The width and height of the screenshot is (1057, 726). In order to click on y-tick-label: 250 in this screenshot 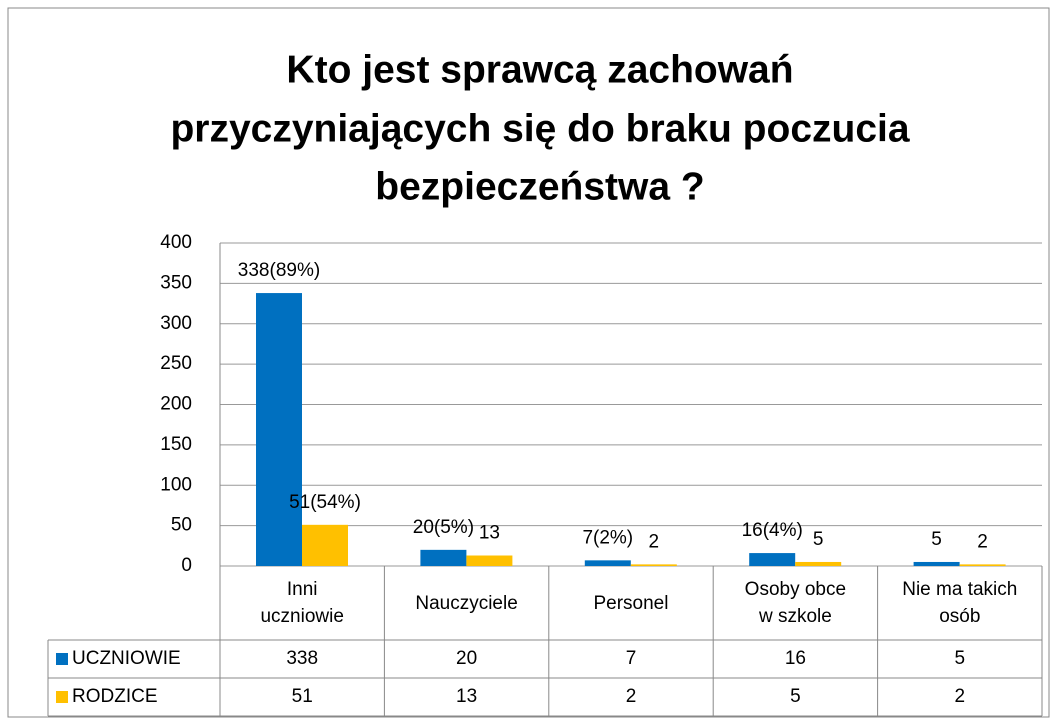, I will do `click(176, 363)`.